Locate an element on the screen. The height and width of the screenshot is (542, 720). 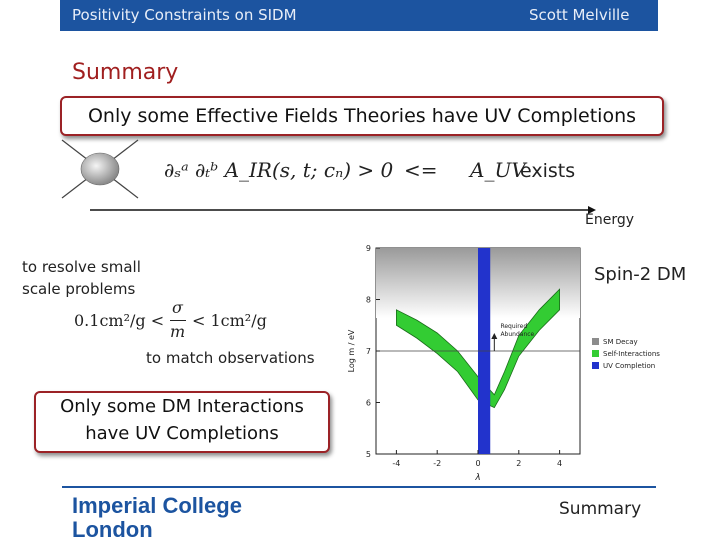
energy-axis-arrow is located at coordinates (343, 210).